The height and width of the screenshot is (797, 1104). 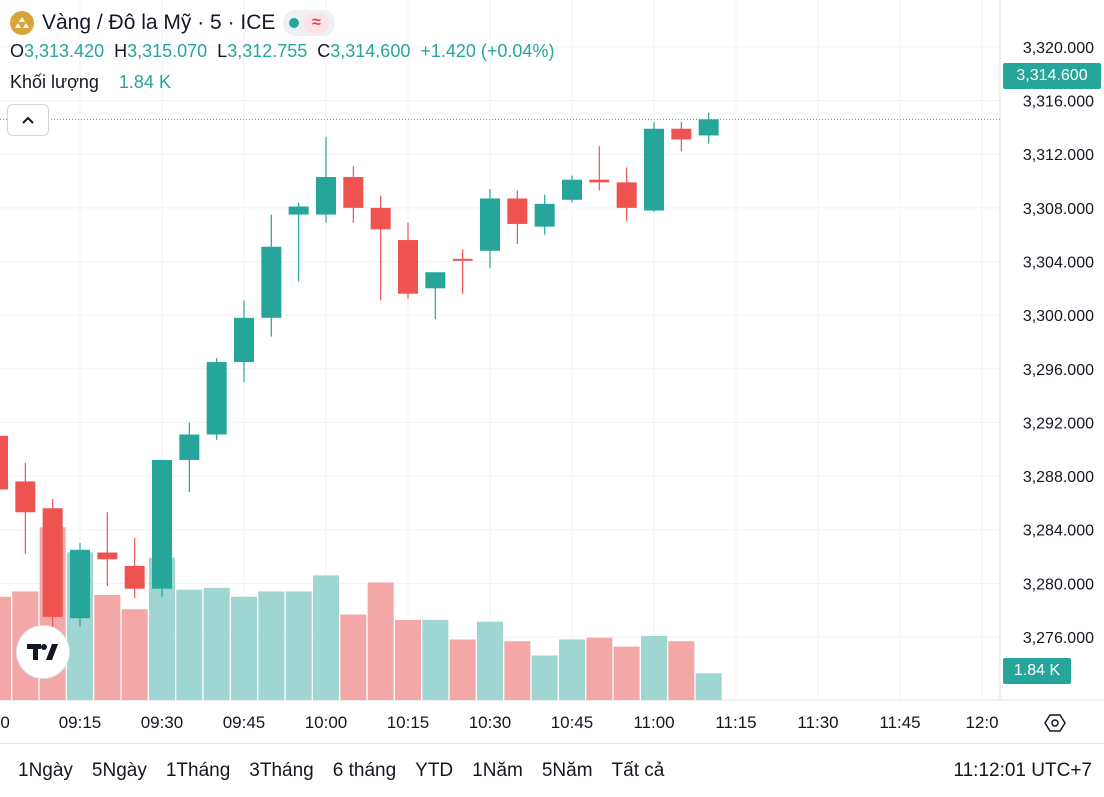 What do you see at coordinates (121, 51) in the screenshot?
I see `high-label: H` at bounding box center [121, 51].